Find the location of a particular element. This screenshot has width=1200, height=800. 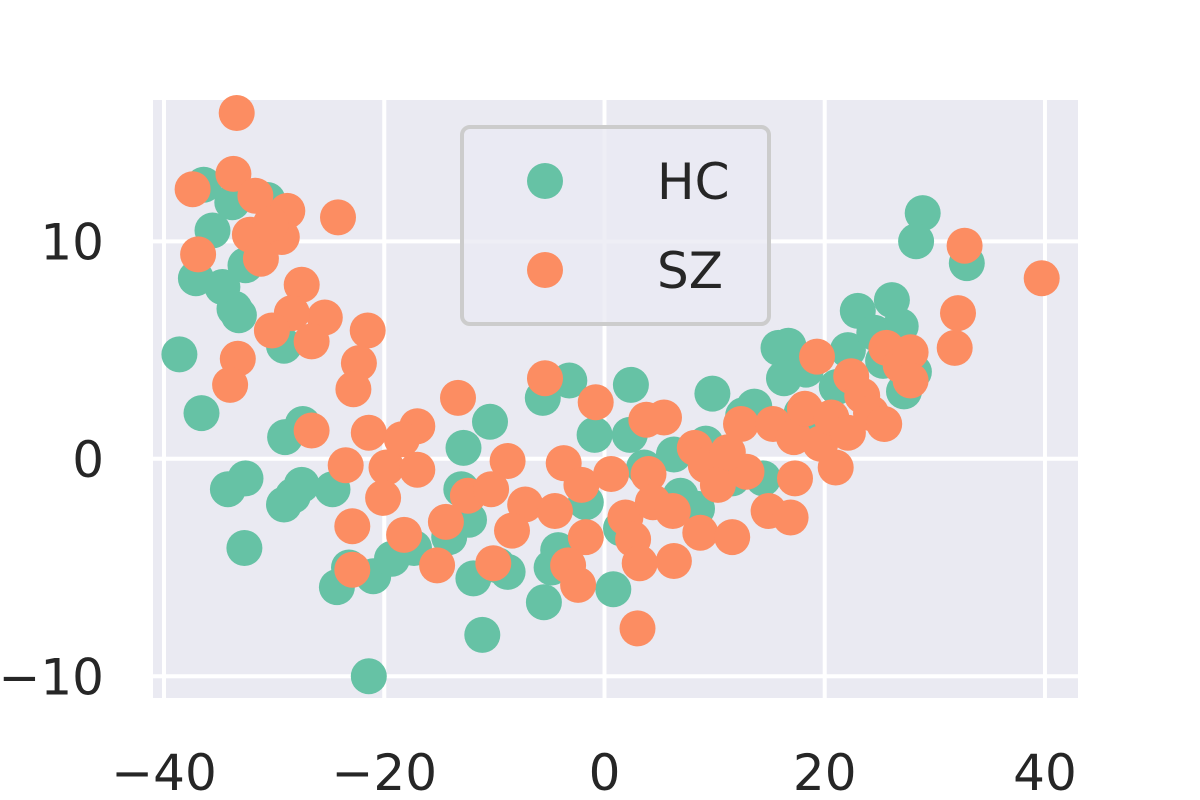

y-tick-label: −10 is located at coordinates (52, 677).